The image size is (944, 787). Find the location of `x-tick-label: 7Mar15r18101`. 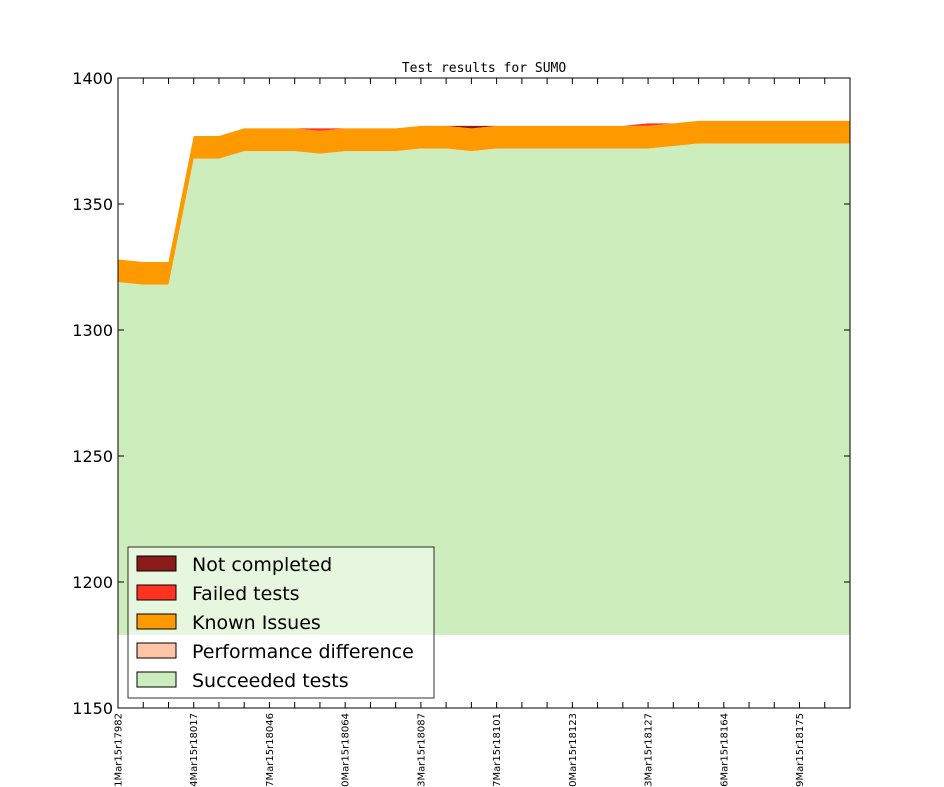

x-tick-label: 7Mar15r18101 is located at coordinates (497, 750).